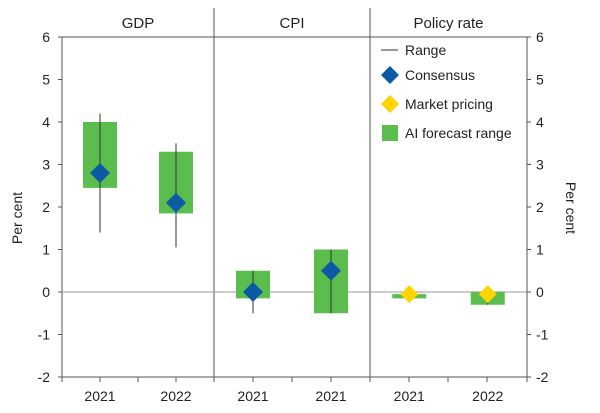 The height and width of the screenshot is (413, 600). I want to click on y-tick-label-left: 2, so click(46, 207).